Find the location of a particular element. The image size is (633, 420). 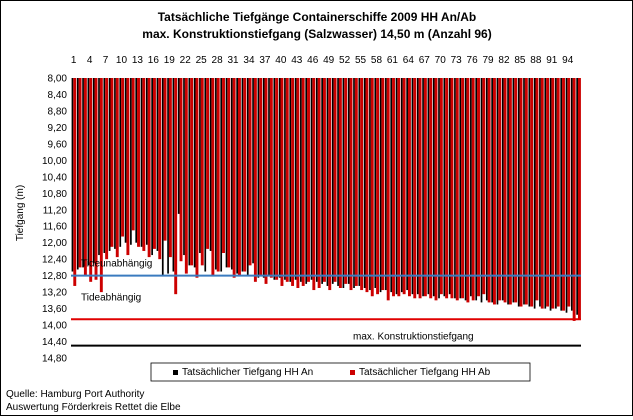

x-tick-label: 16 is located at coordinates (154, 60).